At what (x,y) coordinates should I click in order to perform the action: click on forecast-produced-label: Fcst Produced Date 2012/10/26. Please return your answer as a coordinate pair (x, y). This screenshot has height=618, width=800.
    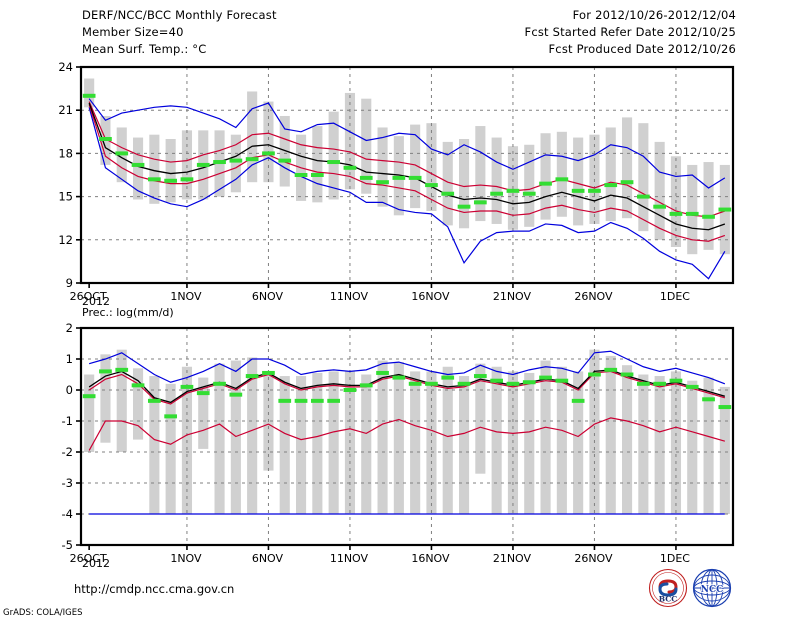
    Looking at the image, I should click on (642, 49).